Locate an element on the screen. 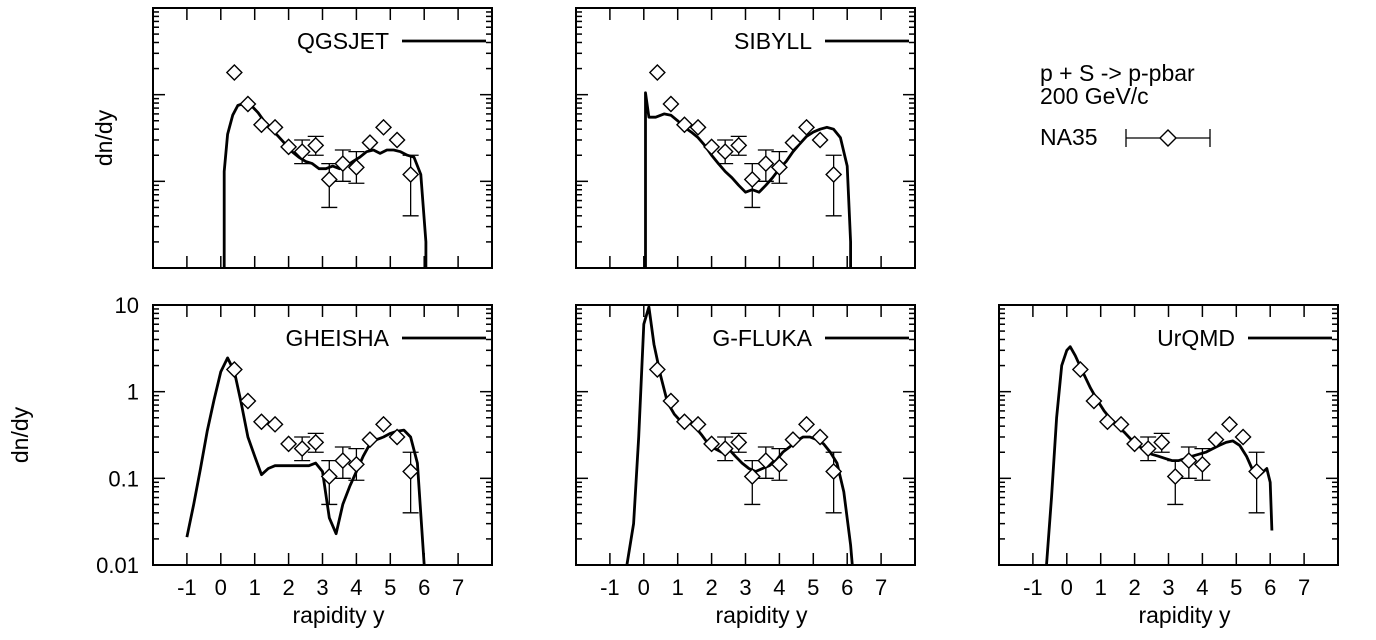  model-label: G-FLUKA is located at coordinates (762, 338).